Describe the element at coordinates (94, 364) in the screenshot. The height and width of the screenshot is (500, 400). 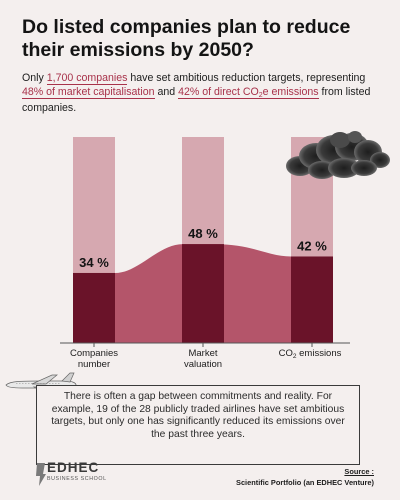
I see `category-label-0-line2: number` at that location.